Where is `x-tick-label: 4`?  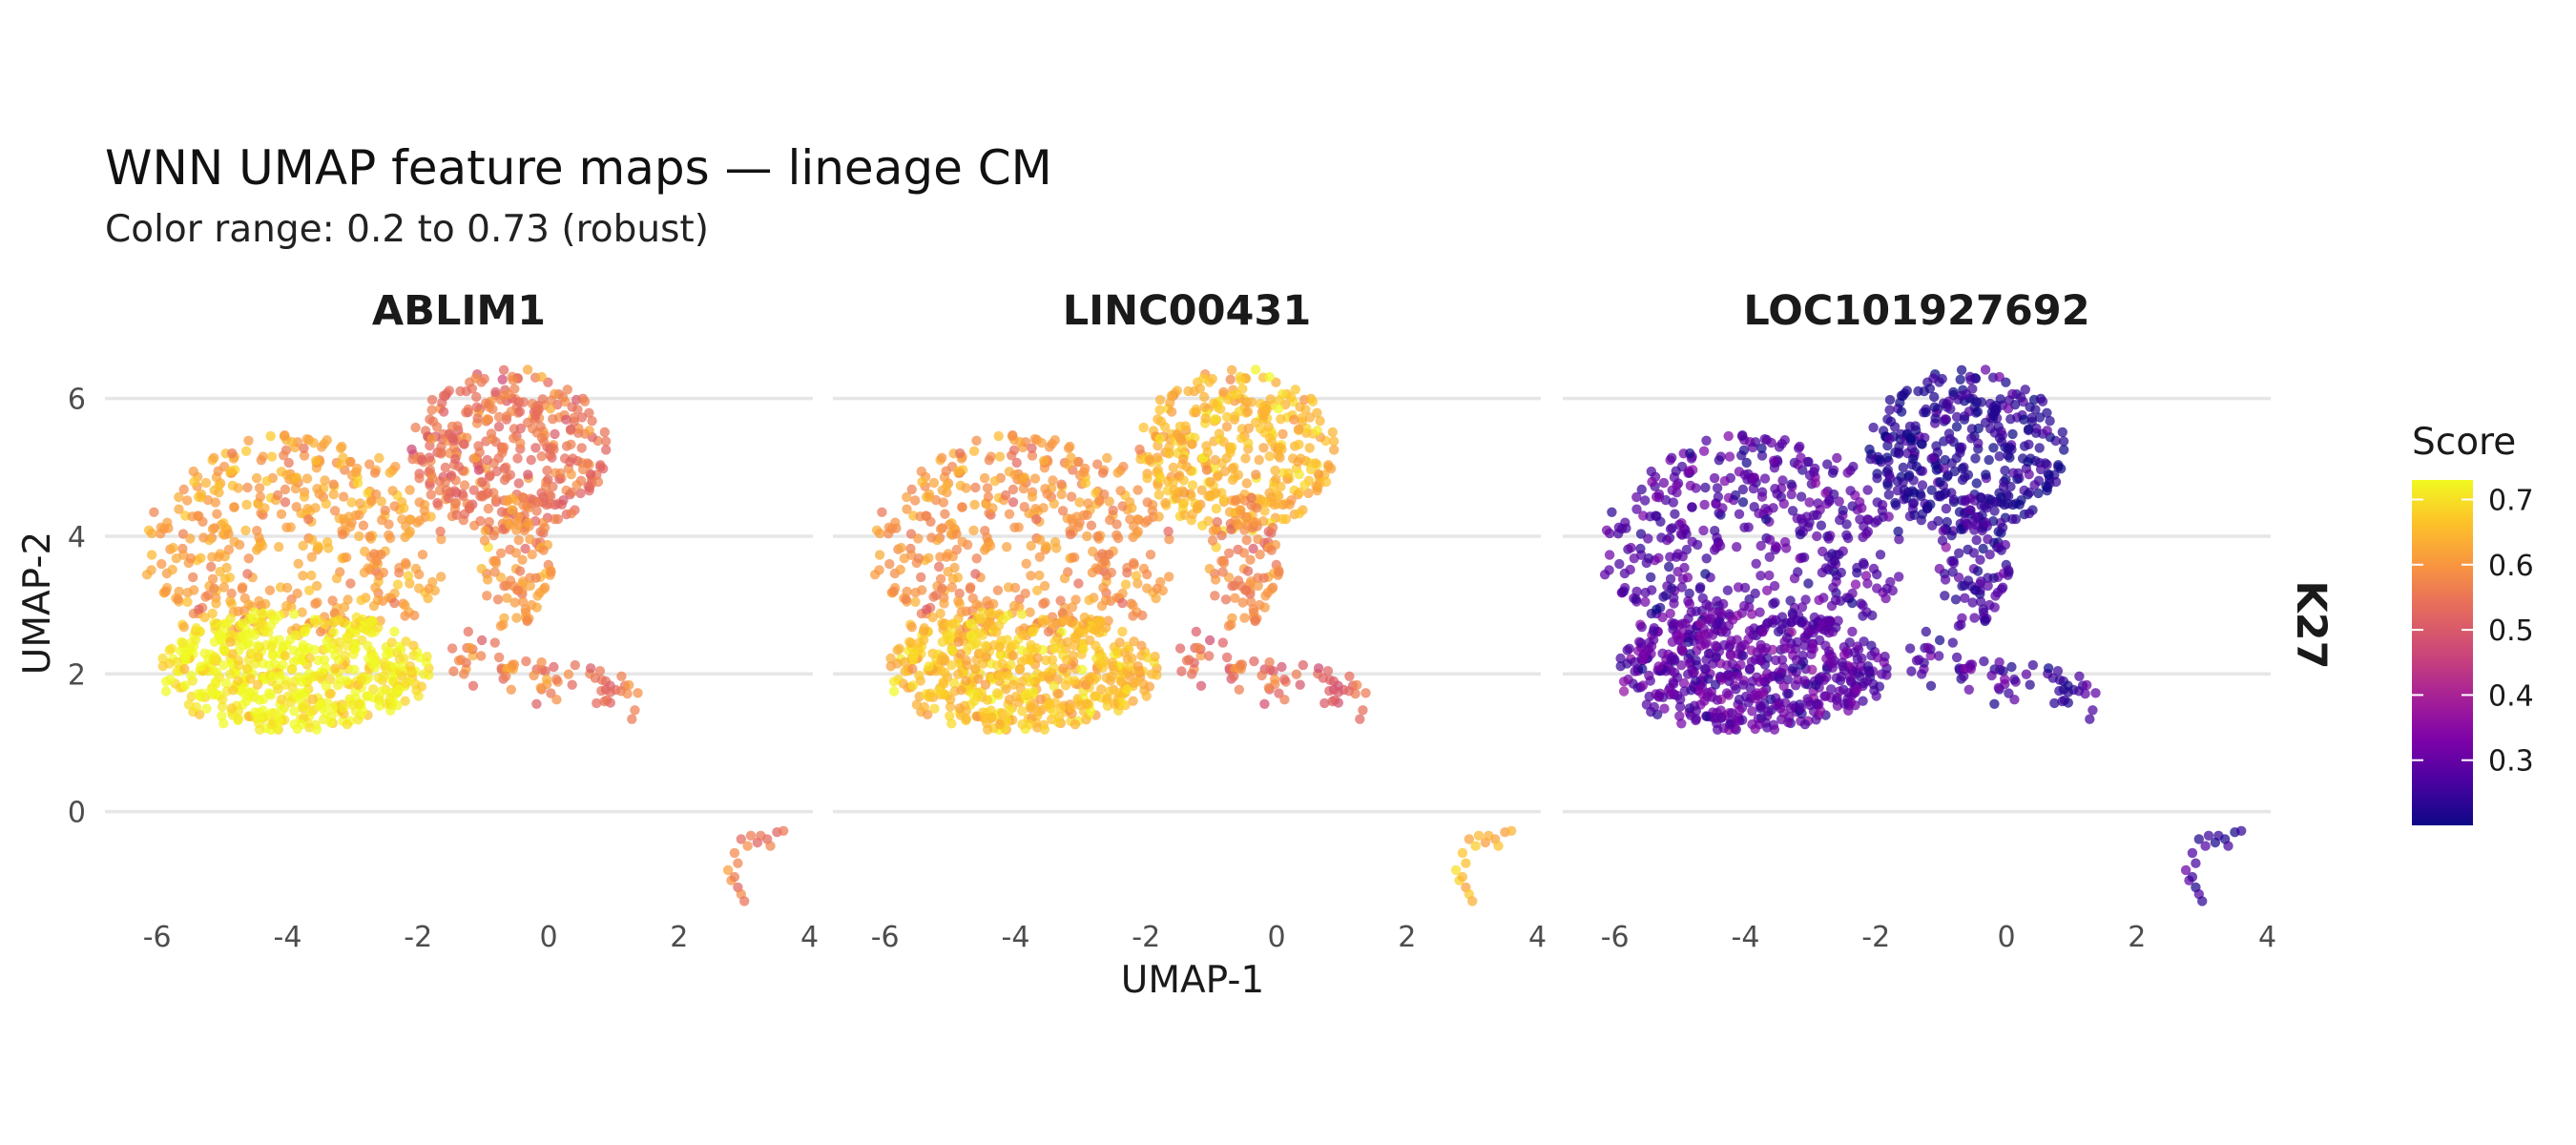
x-tick-label: 4 is located at coordinates (2267, 937).